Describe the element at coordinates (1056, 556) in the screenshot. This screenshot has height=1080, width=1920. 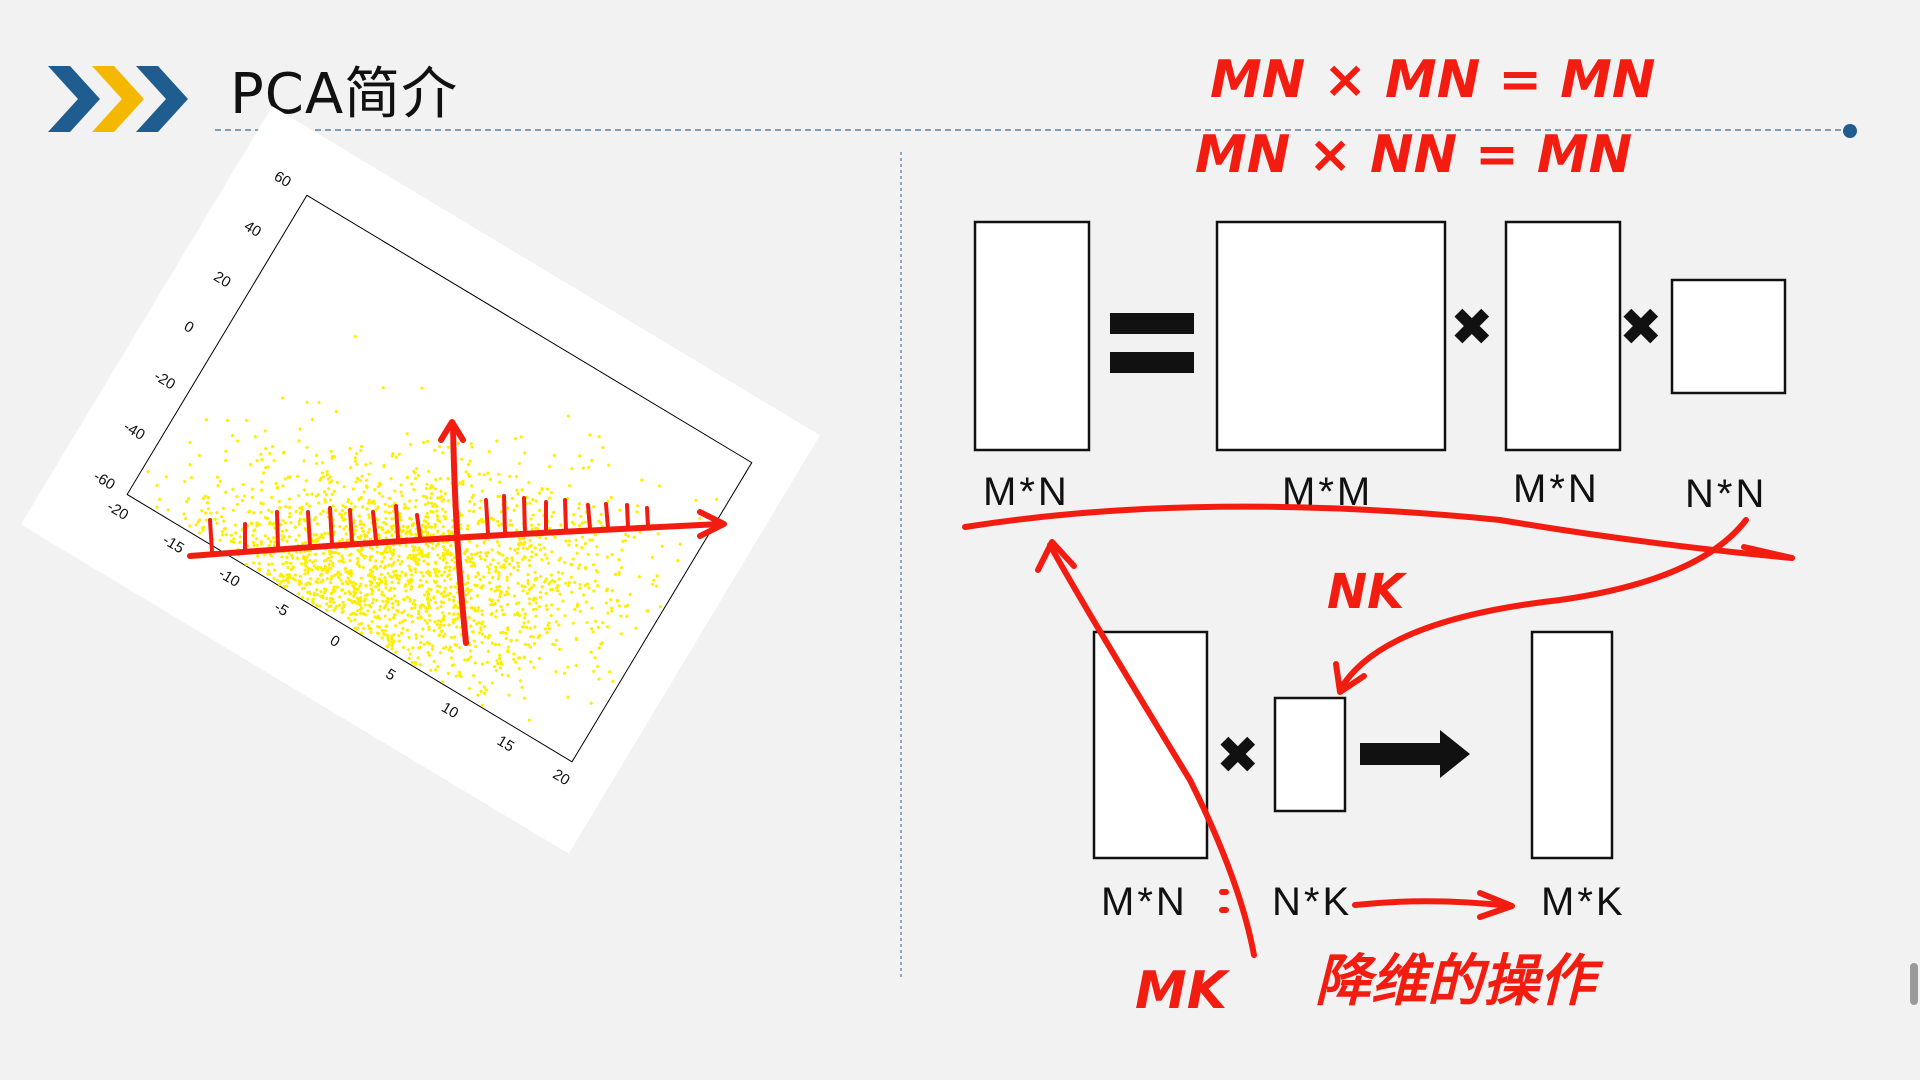
I see `annotation-arrowhead` at that location.